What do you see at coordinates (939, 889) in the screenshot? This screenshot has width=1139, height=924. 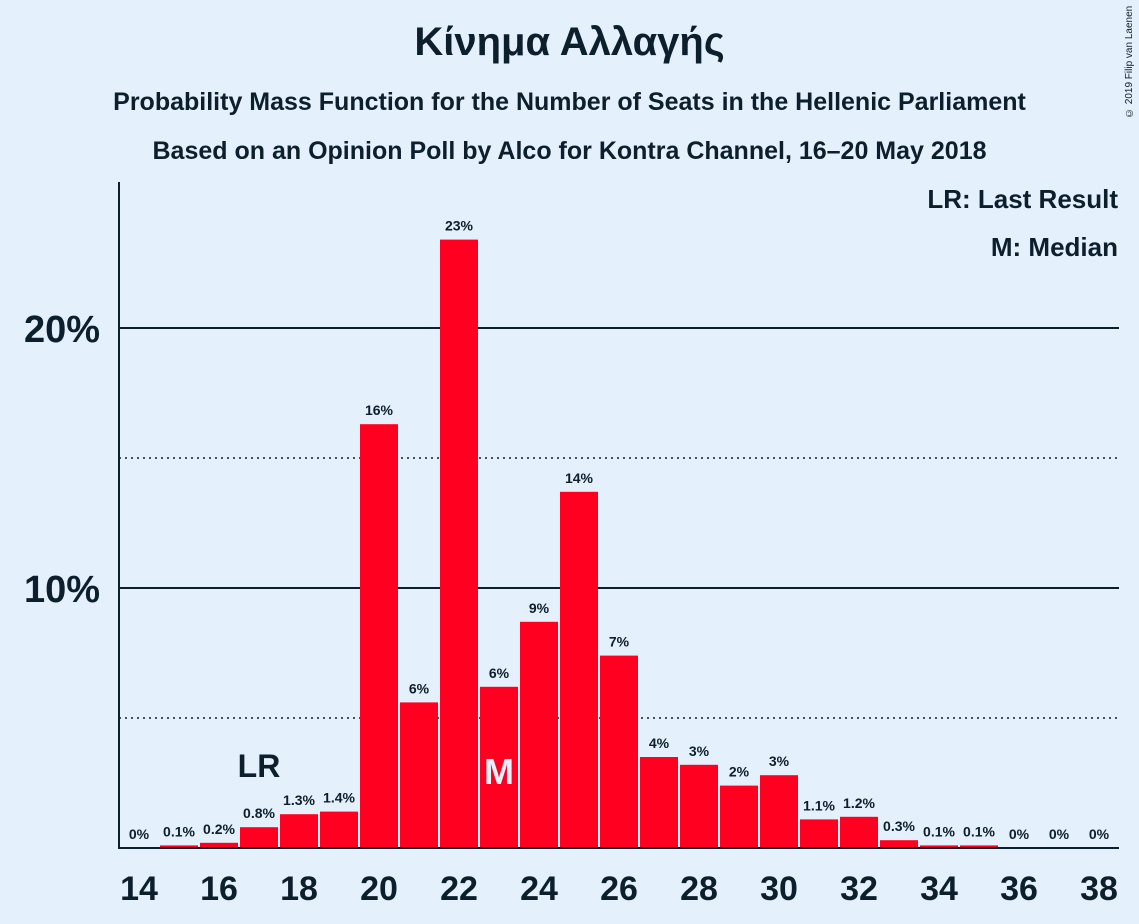 I see `x-tick-label: 34` at bounding box center [939, 889].